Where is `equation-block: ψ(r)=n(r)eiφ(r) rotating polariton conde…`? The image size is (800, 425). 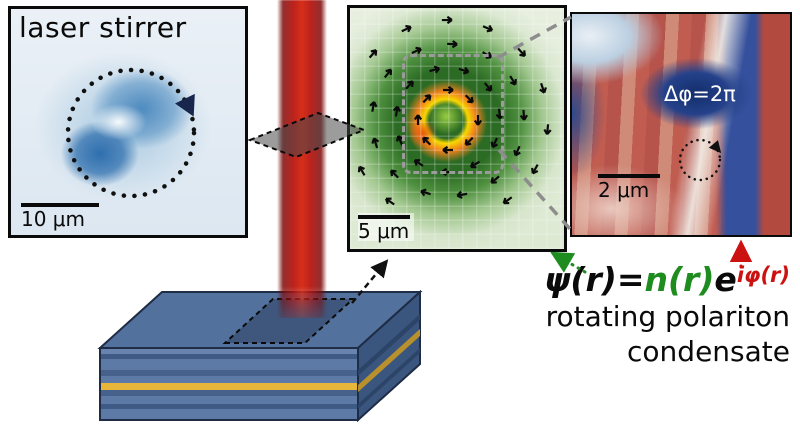
equation-block: ψ(r)=n(r)eiφ(r) rotating polariton conde… is located at coordinates (625, 314).